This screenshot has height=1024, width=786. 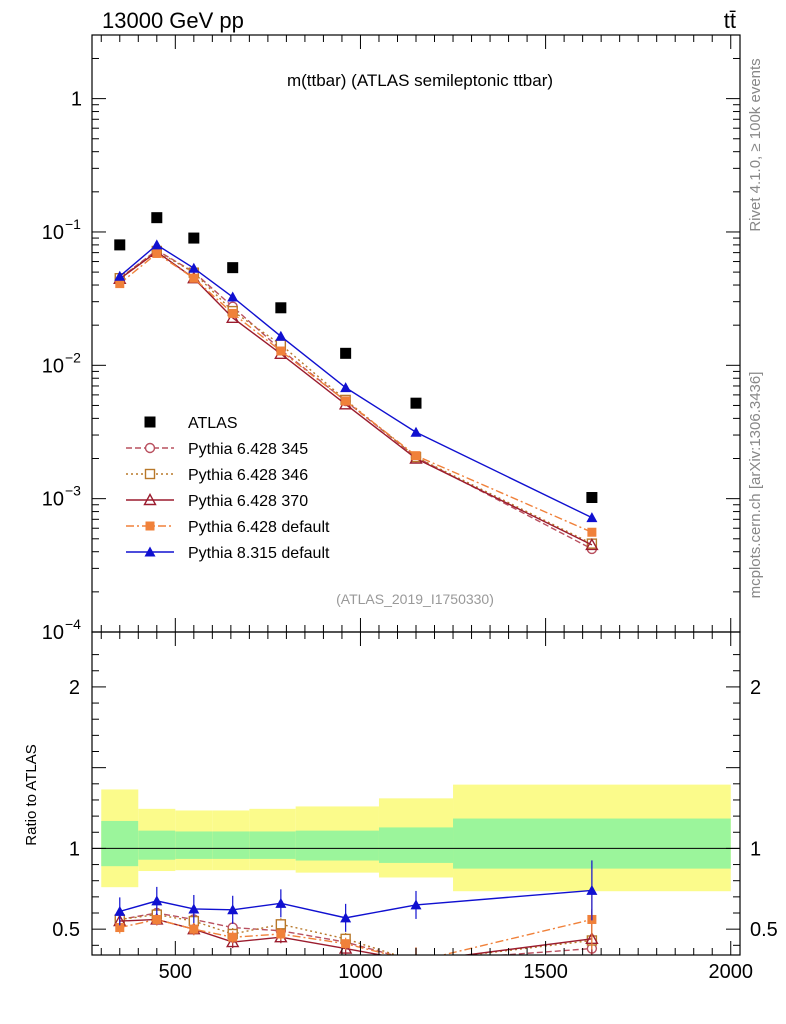 I want to click on y-tick-label: 1, so click(x=76, y=100).